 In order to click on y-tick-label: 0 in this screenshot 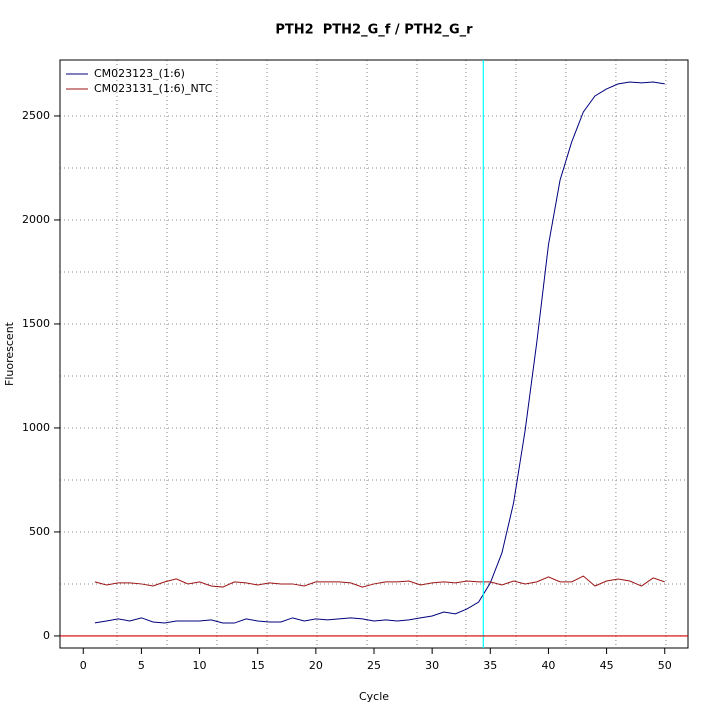, I will do `click(46, 635)`.